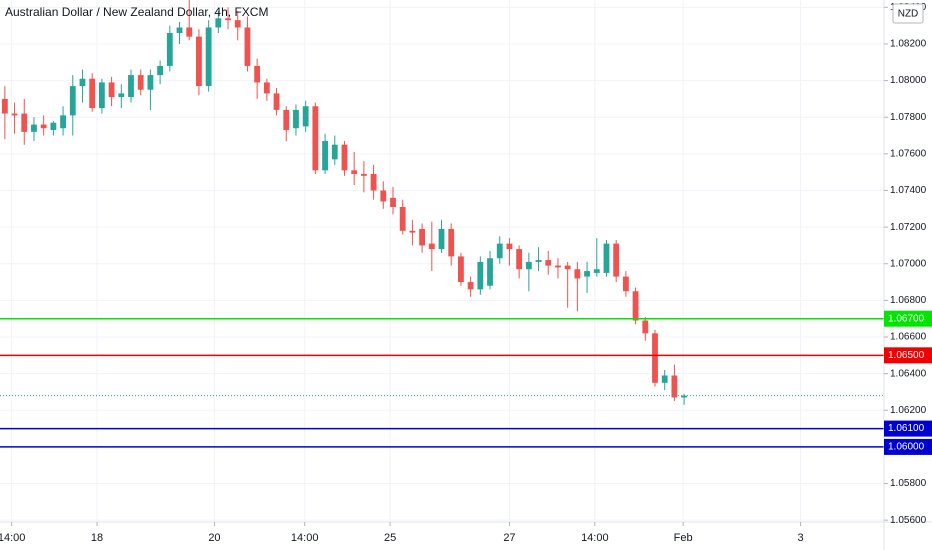 Image resolution: width=932 pixels, height=550 pixels. I want to click on y-tick-label: 1.08000, so click(908, 80).